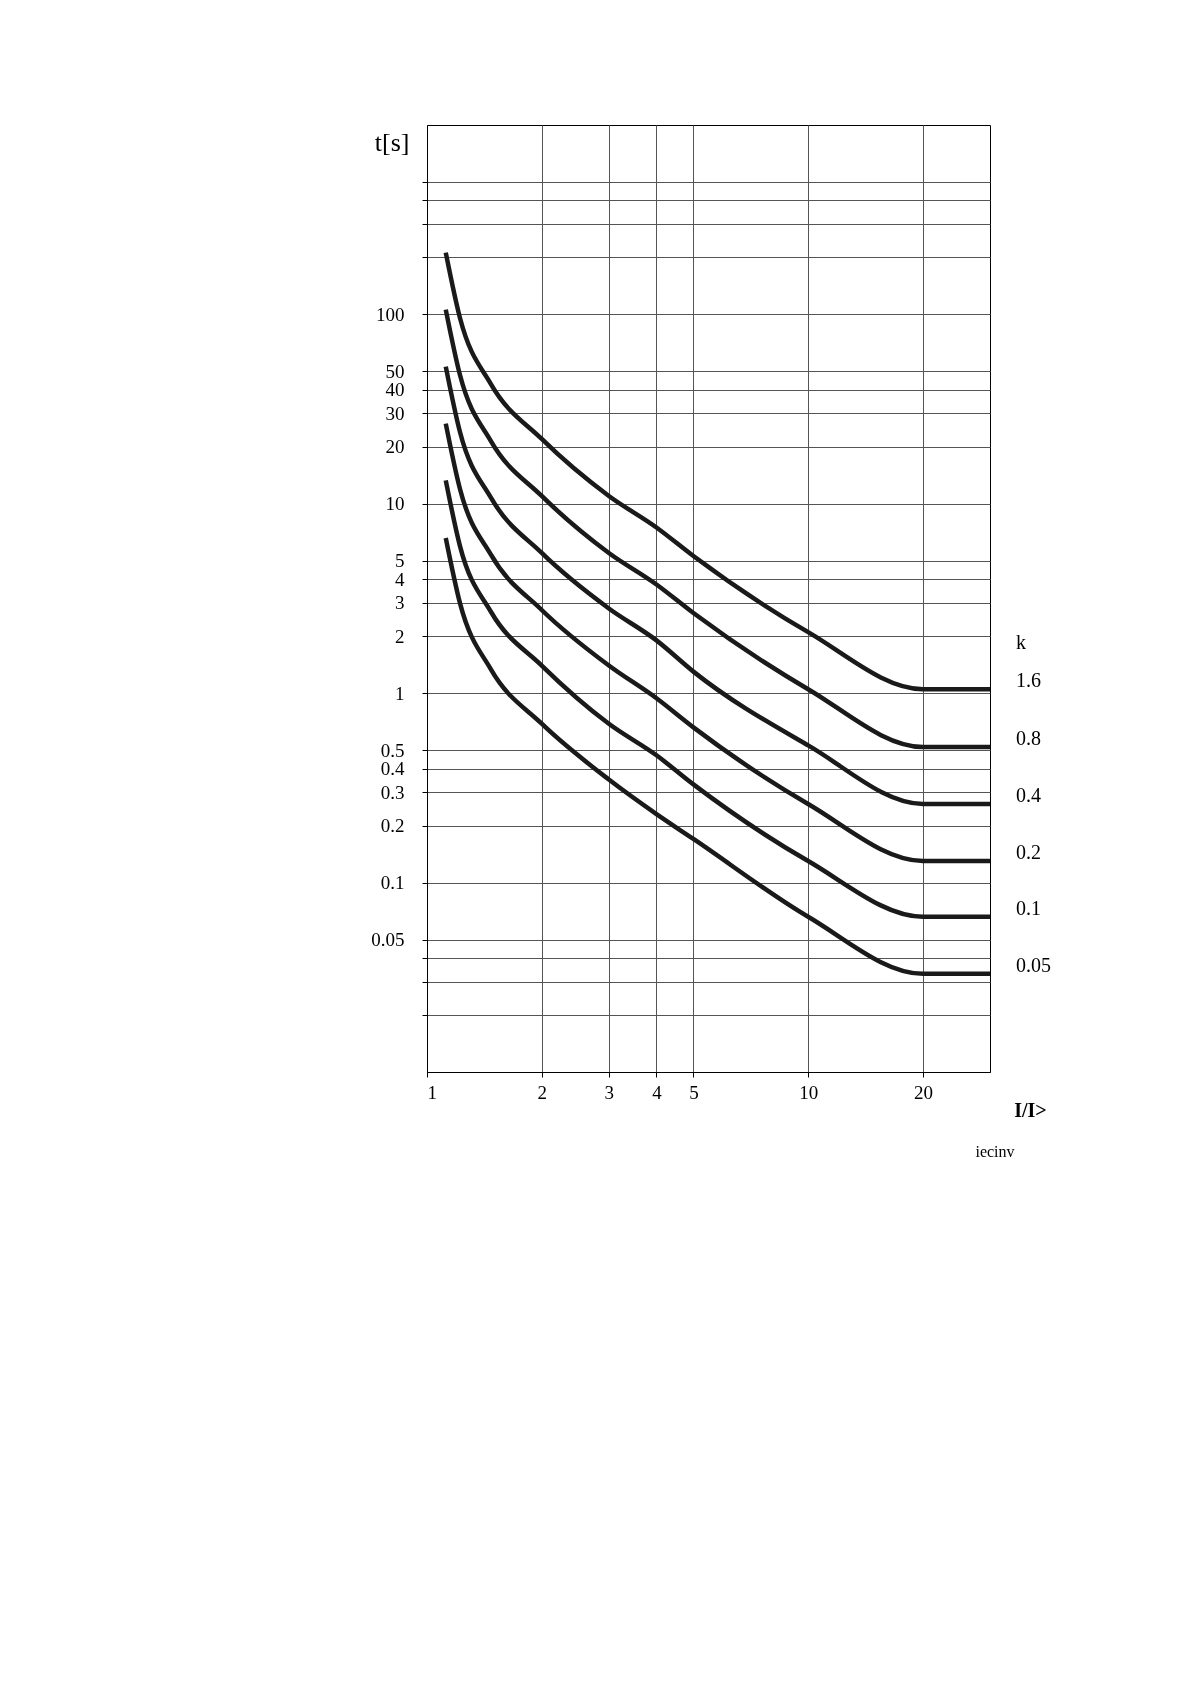  What do you see at coordinates (694, 1092) in the screenshot?
I see `x-tick-label: 5` at bounding box center [694, 1092].